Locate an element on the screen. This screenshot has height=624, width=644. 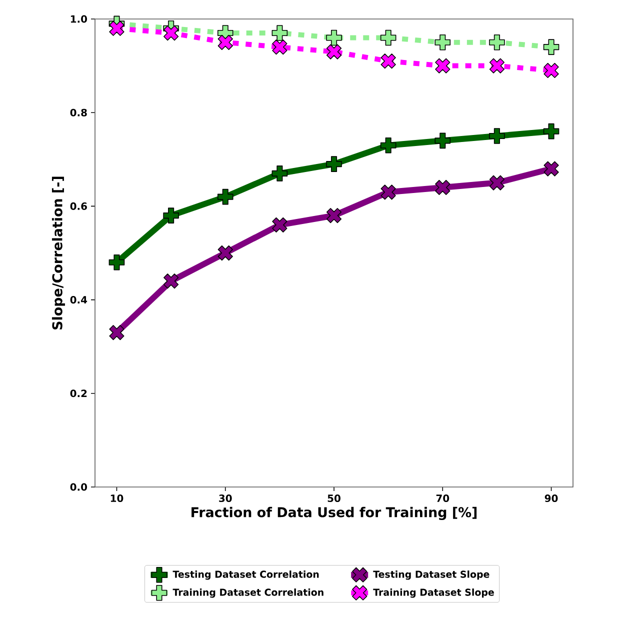
y-axis-title: Slope/Correlation [-] is located at coordinates (58, 253).